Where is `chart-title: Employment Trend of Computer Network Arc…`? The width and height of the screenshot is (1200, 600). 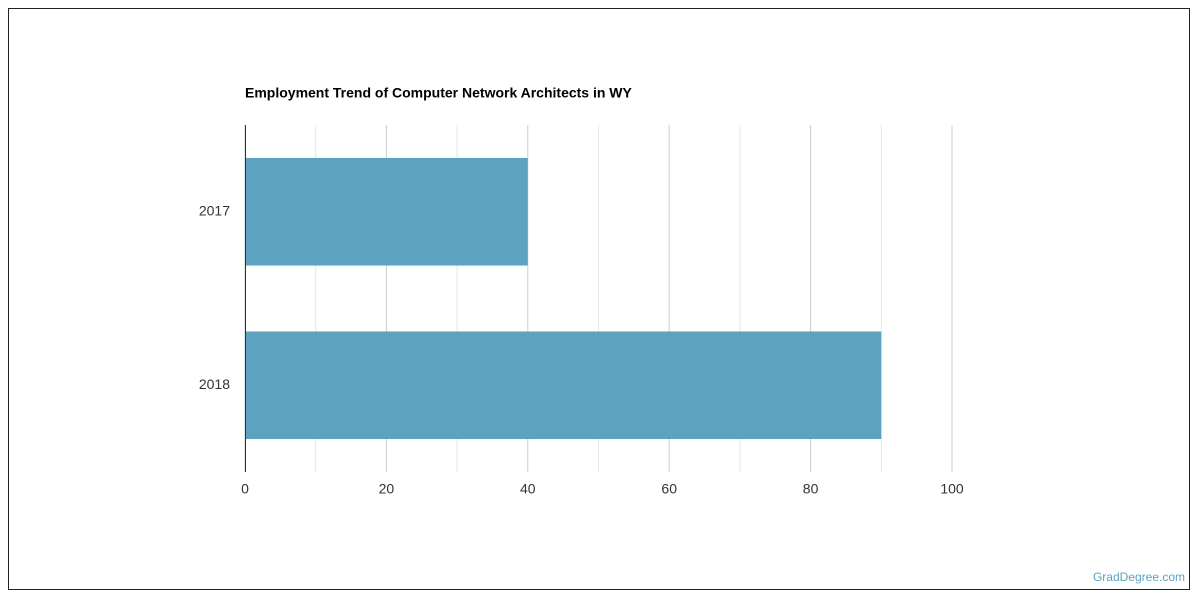
chart-title: Employment Trend of Computer Network Arc… is located at coordinates (439, 93).